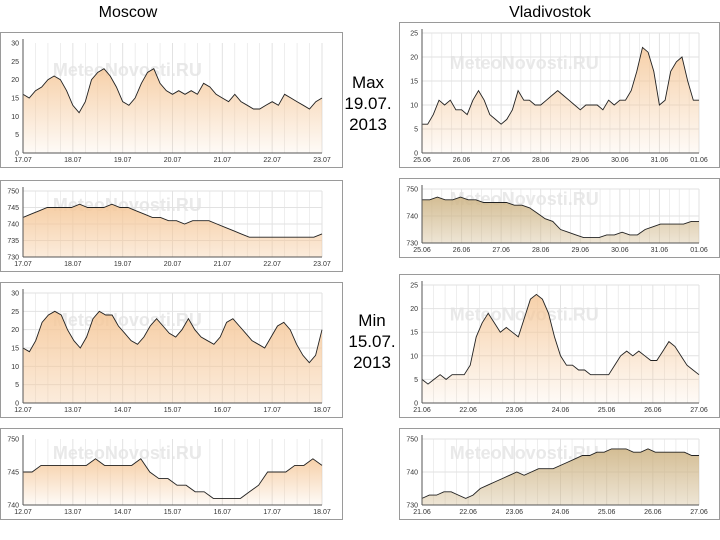 Image resolution: width=720 pixels, height=540 pixels. Describe the element at coordinates (416, 380) in the screenshot. I see `vladivostok-min-temp-ytick-1: 5` at that location.